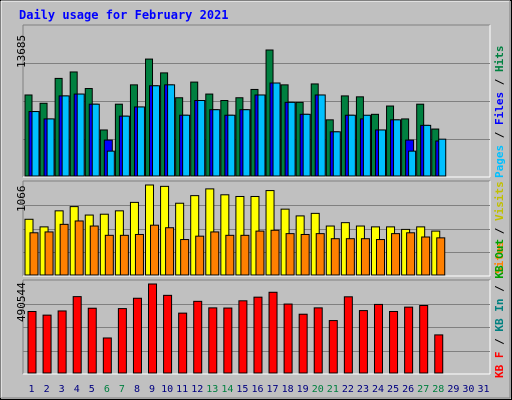 The image size is (512, 400). I want to click on svg-text: Pages / Files / Hits, so click(499, 112).